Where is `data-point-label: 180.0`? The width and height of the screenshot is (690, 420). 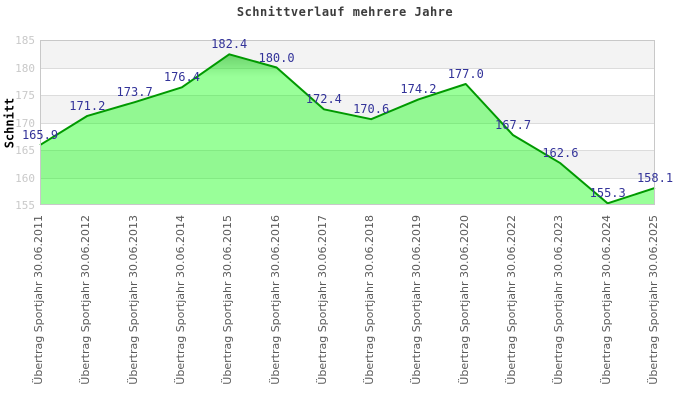 data-point-label: 180.0 is located at coordinates (276, 57).